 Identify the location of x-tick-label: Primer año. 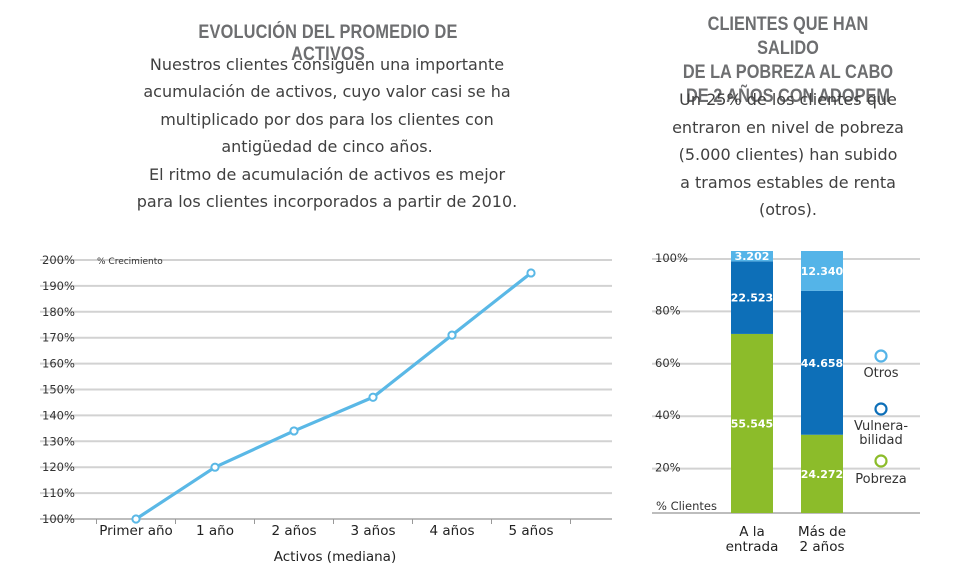
(136, 531).